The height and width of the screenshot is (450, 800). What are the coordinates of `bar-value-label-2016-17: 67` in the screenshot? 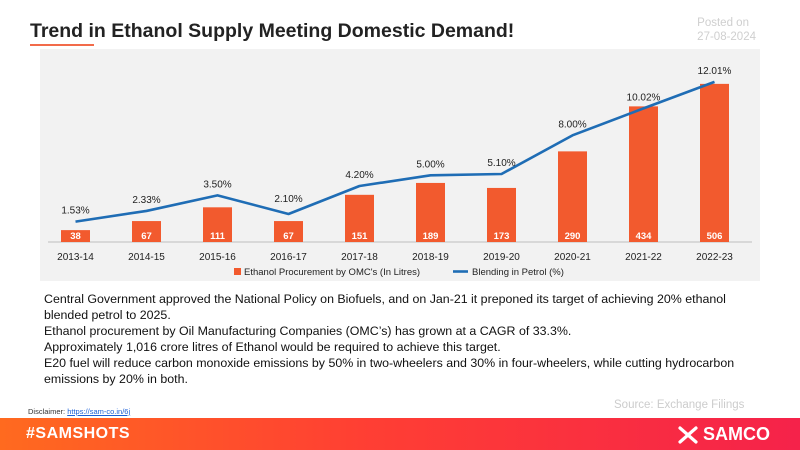 It's located at (288, 236).